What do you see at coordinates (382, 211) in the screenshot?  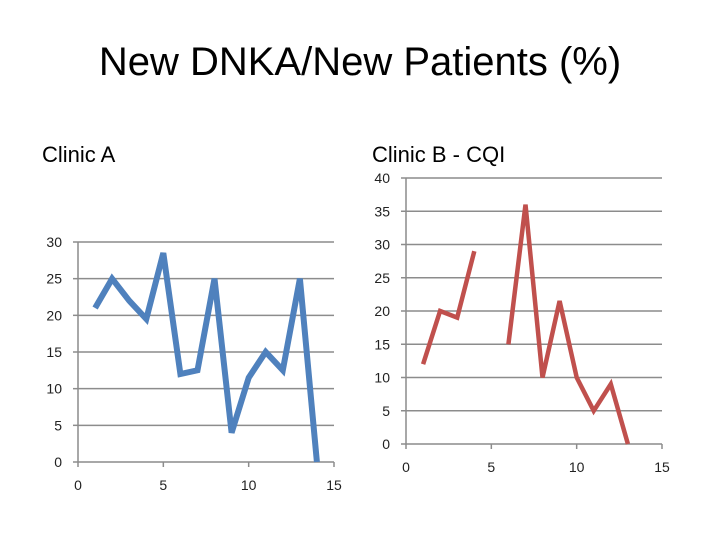 I see `chart-b-y-tick-label: 35` at bounding box center [382, 211].